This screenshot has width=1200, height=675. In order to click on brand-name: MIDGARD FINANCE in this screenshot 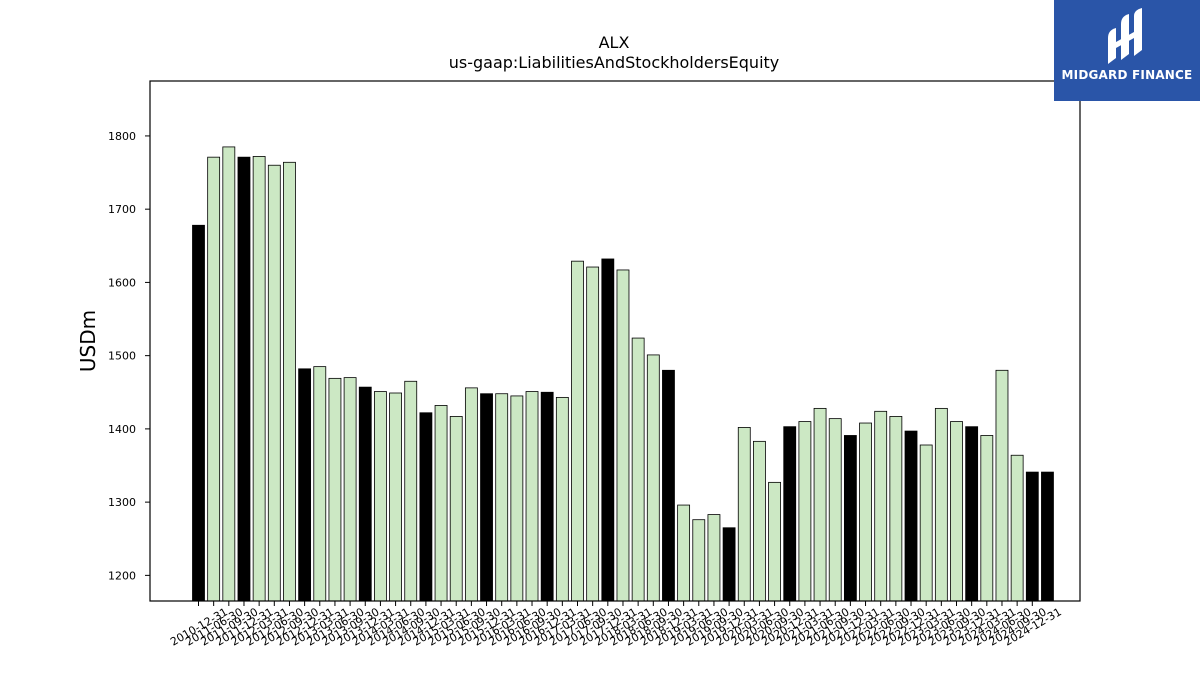, I will do `click(1127, 75)`.